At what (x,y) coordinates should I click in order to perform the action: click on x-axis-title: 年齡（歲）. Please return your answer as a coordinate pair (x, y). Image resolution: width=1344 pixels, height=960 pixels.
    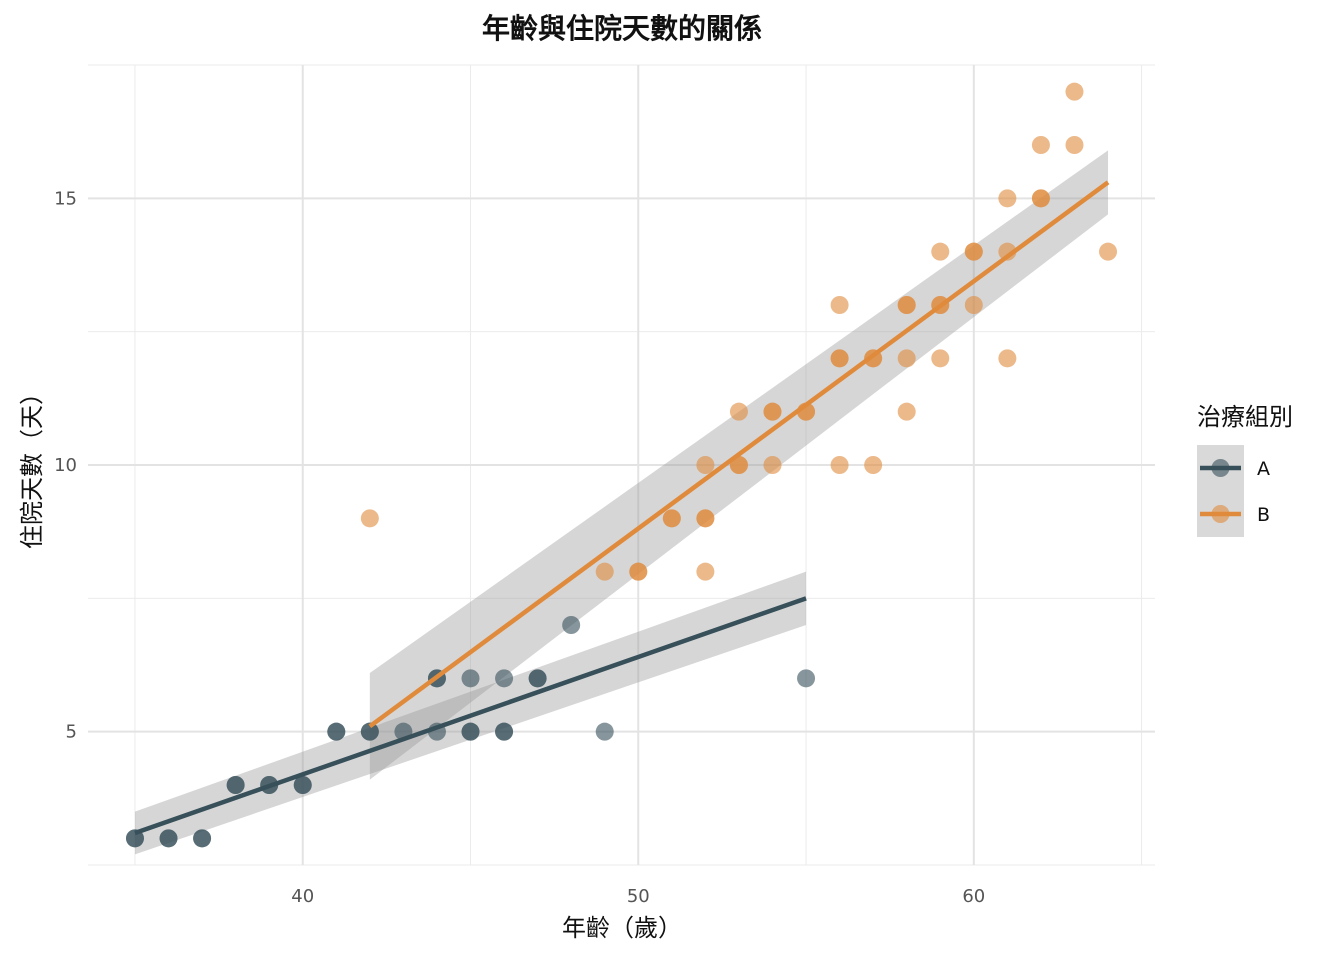
    Looking at the image, I should click on (622, 928).